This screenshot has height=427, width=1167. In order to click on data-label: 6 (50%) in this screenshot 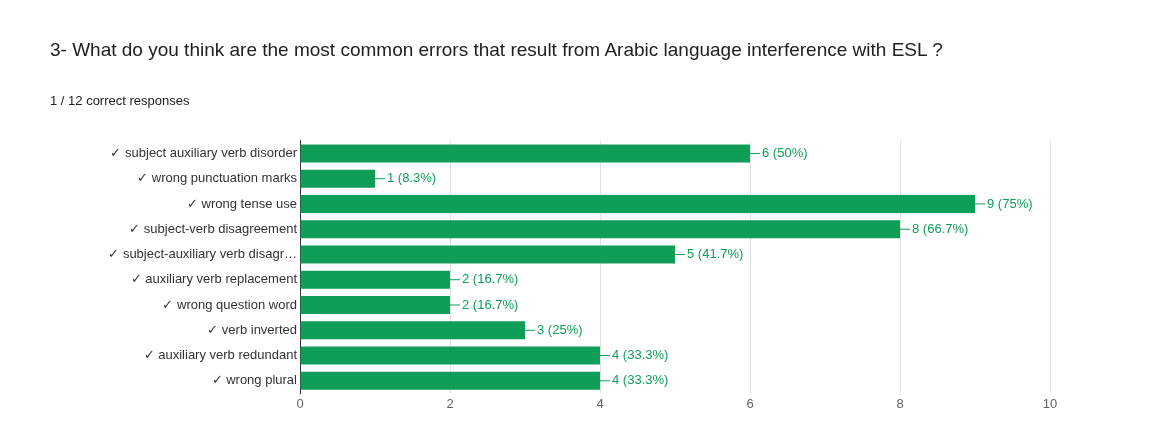, I will do `click(785, 153)`.